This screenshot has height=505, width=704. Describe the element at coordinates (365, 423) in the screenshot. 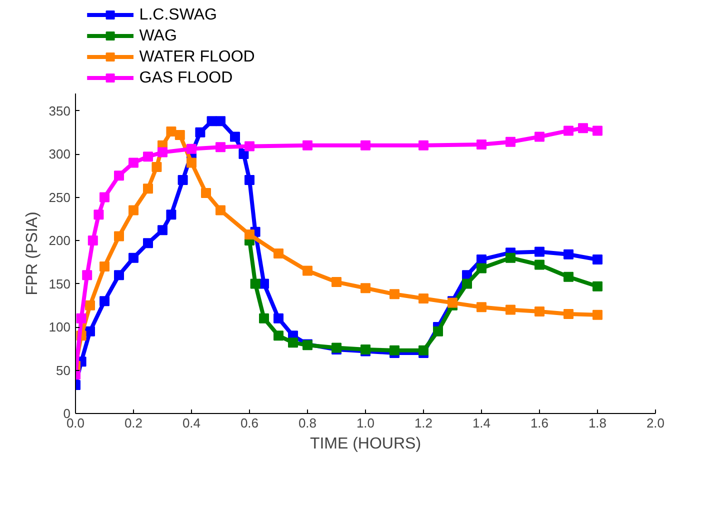

I see `x-tick-label: 1.0` at that location.